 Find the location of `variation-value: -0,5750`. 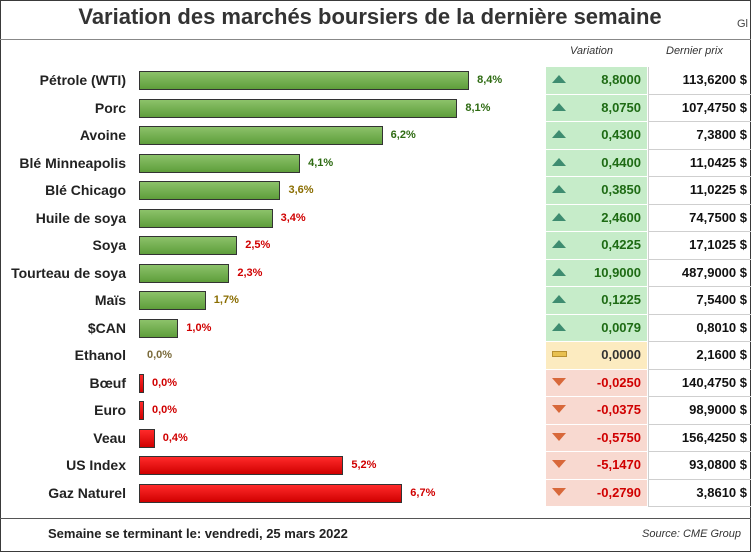

variation-value: -0,5750 is located at coordinates (618, 437).